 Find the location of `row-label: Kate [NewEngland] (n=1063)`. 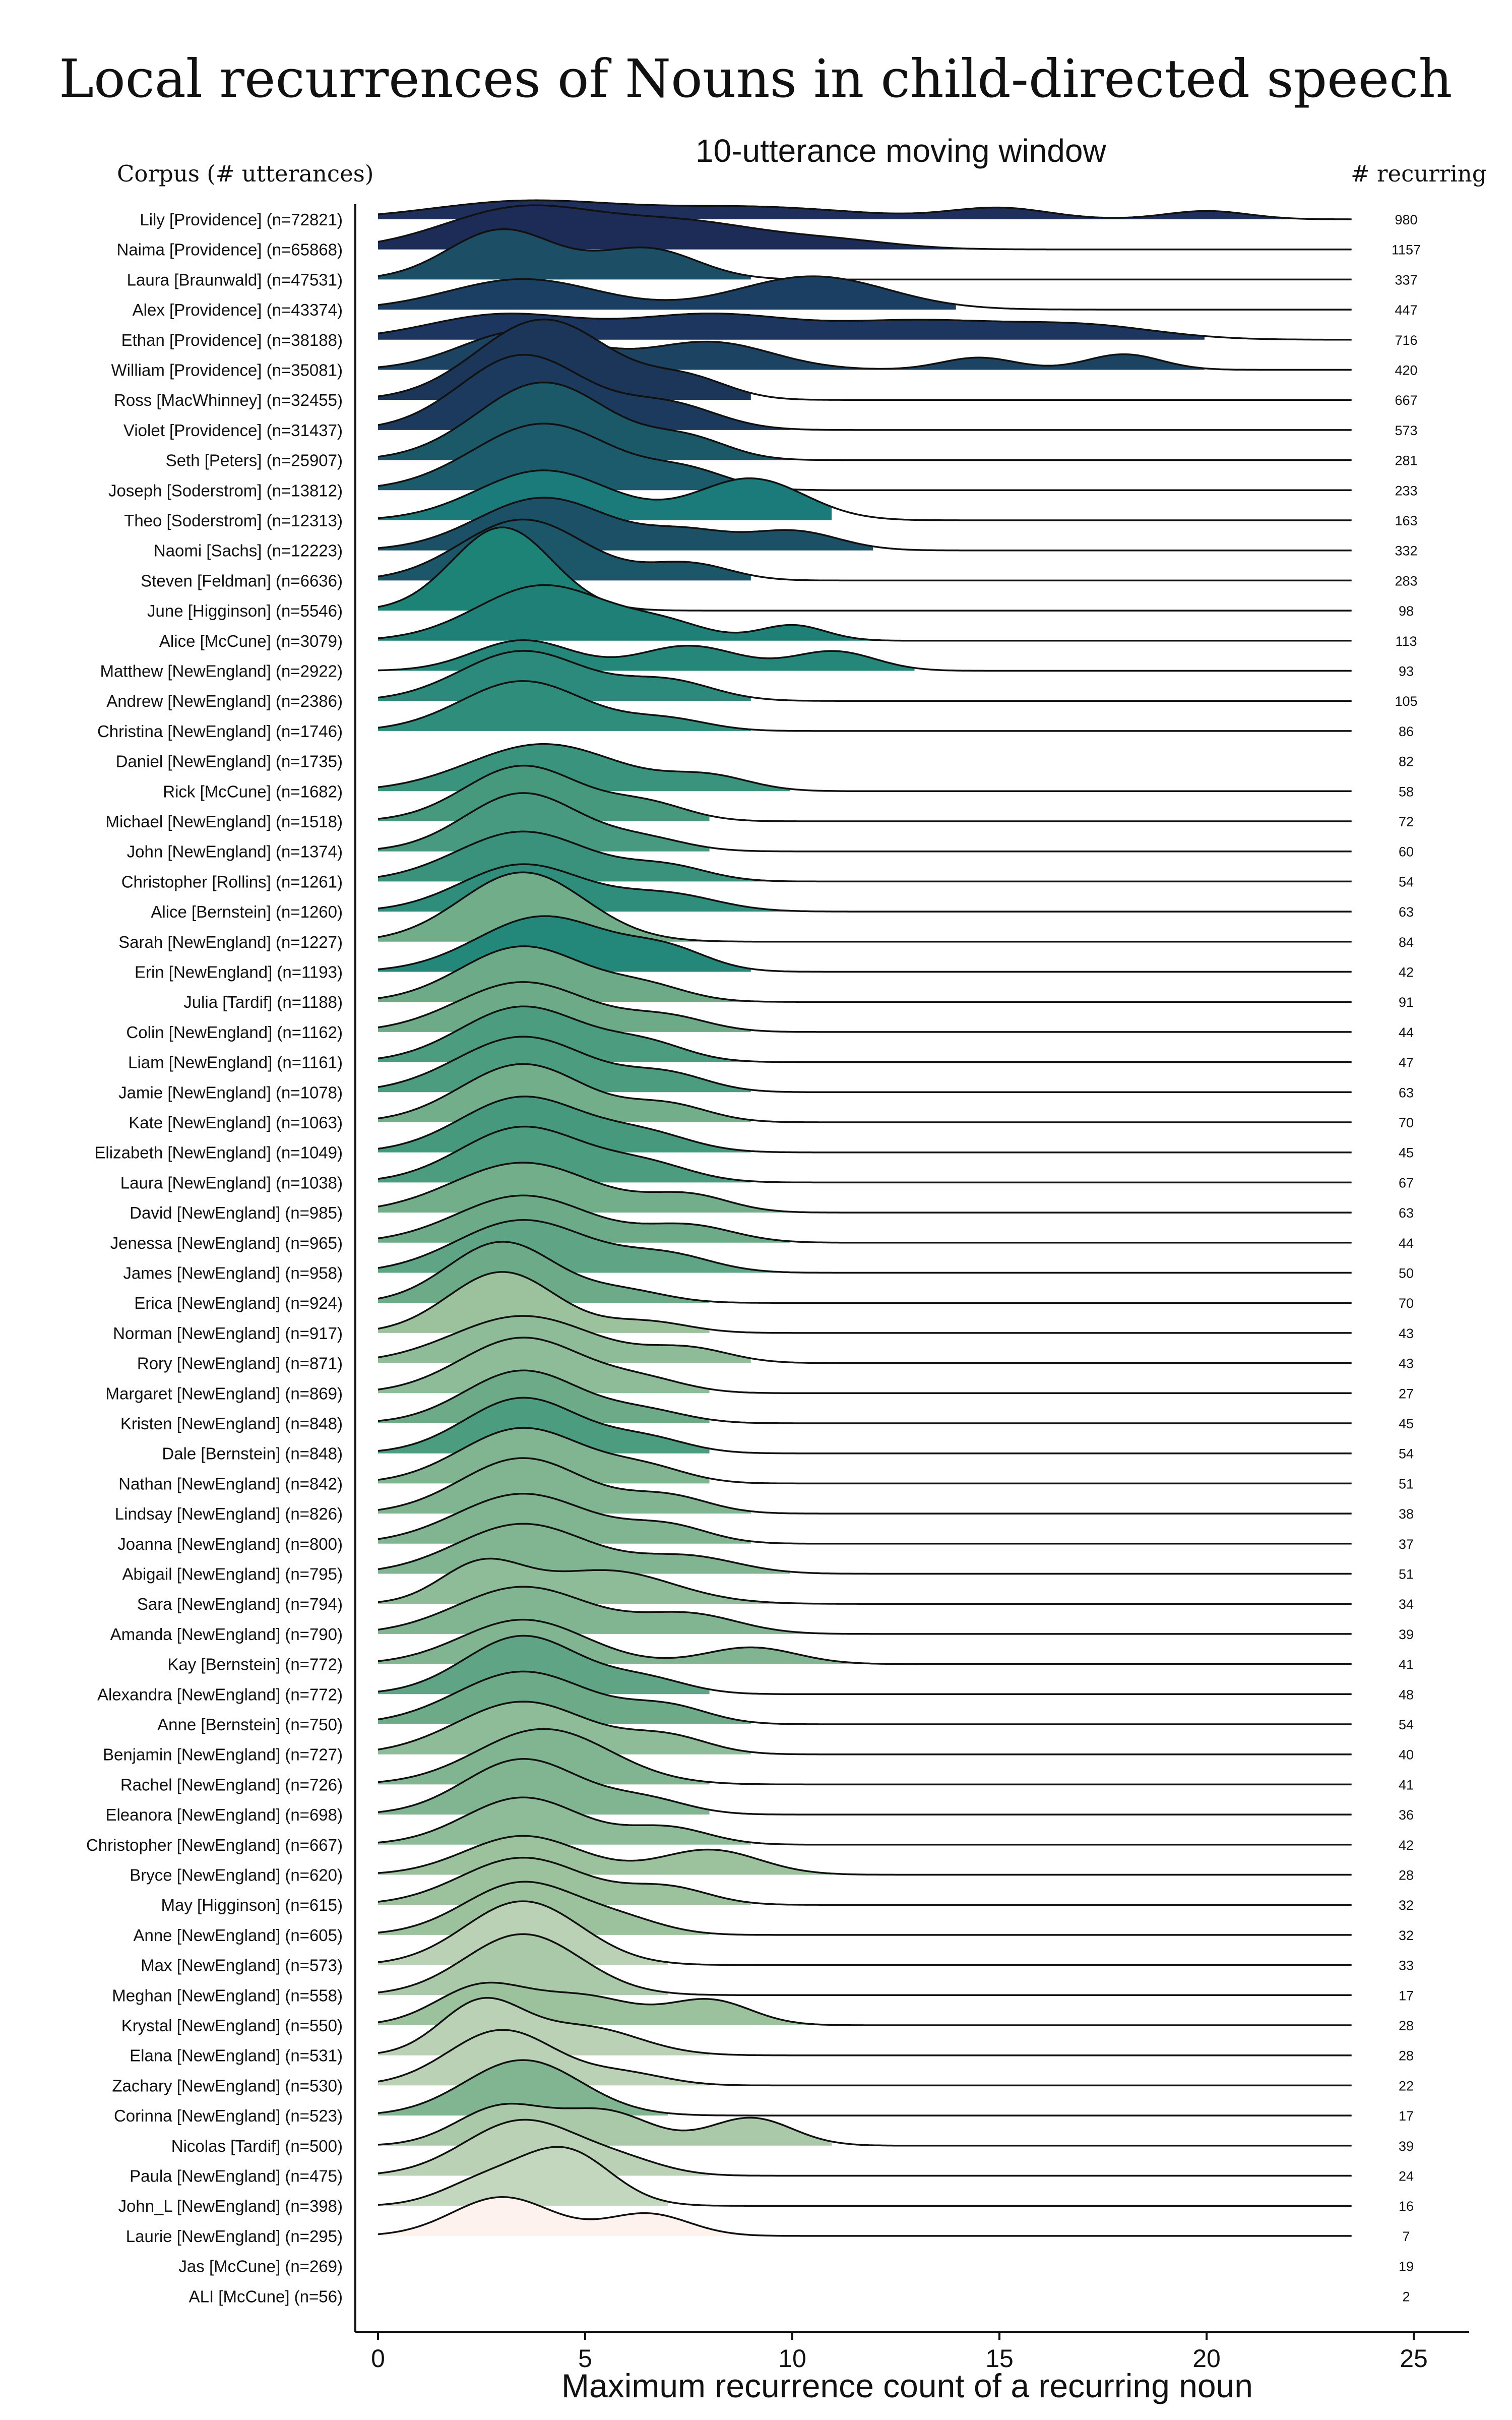

row-label: Kate [NewEngland] (n=1063) is located at coordinates (236, 1122).